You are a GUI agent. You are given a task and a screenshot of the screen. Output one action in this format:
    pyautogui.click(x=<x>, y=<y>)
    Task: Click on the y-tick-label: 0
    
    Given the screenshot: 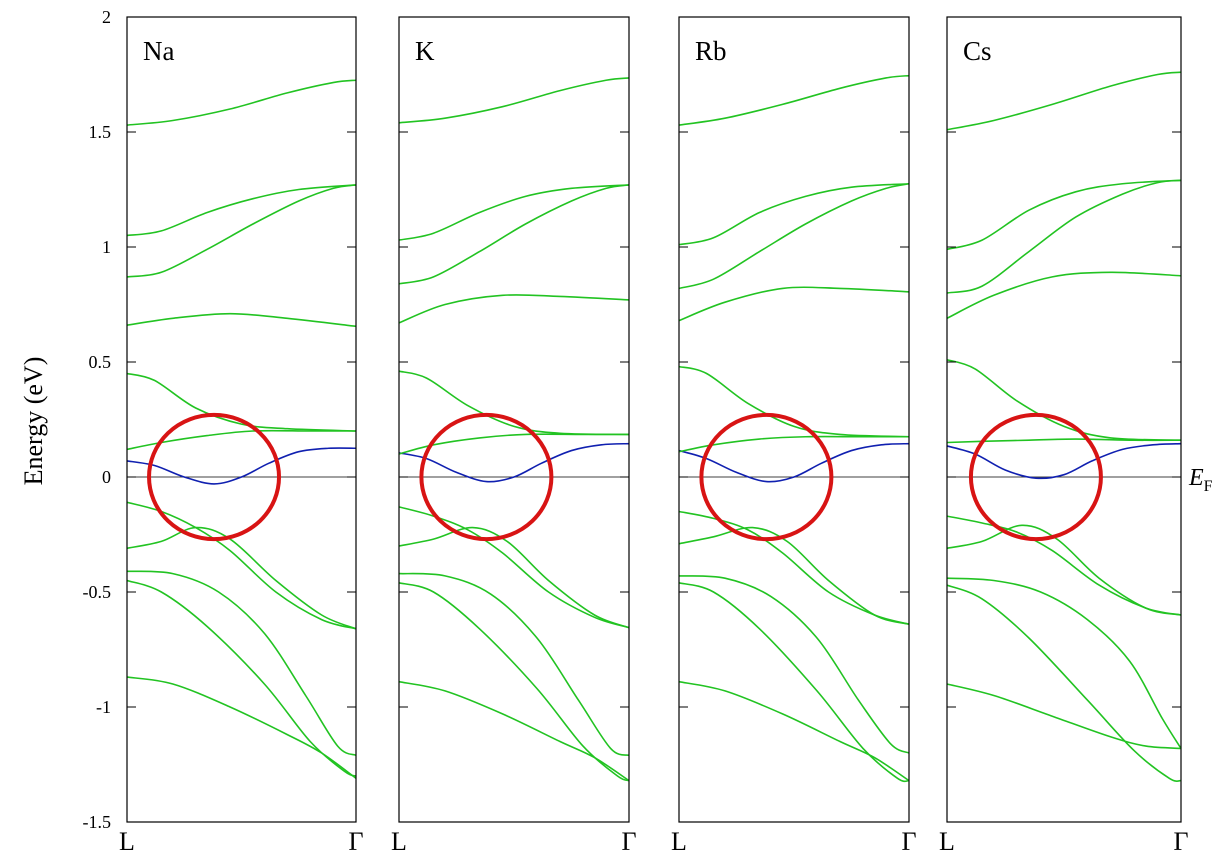 What is the action you would take?
    pyautogui.click(x=106, y=477)
    